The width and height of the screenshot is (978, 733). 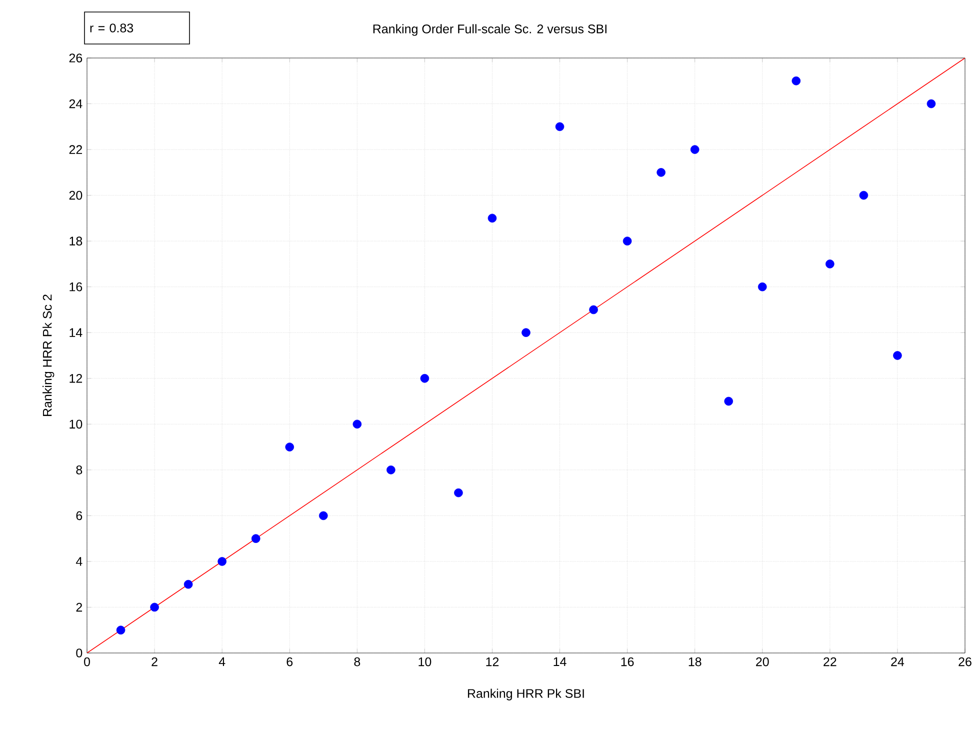 What do you see at coordinates (112, 28) in the screenshot?
I see `text: r = 0.83` at bounding box center [112, 28].